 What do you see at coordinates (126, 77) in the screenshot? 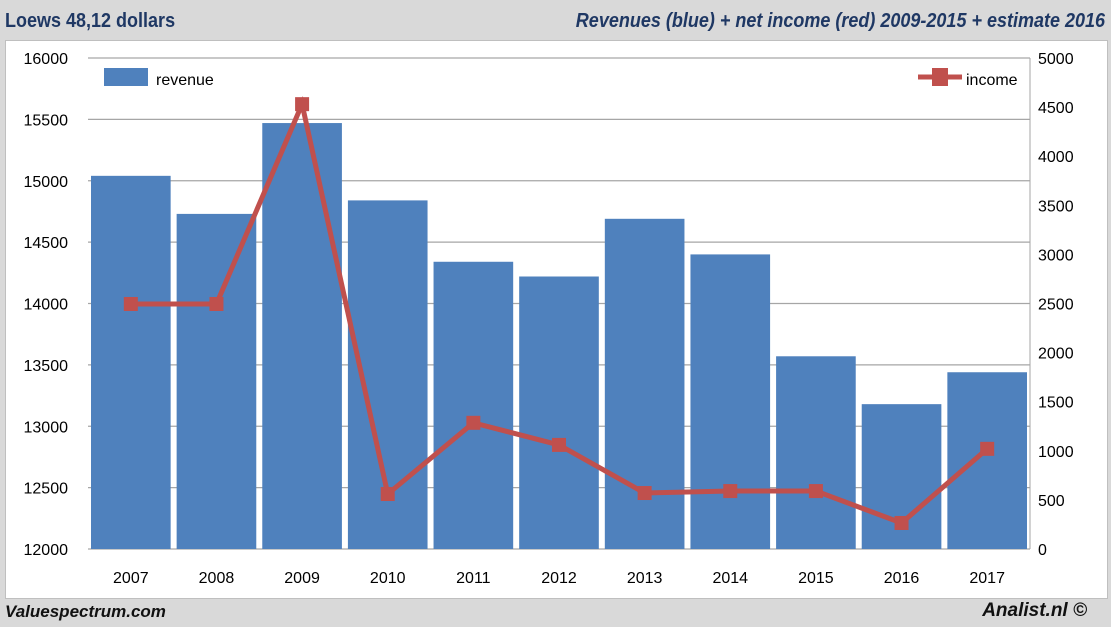
I see `legend-revenue-swatch` at bounding box center [126, 77].